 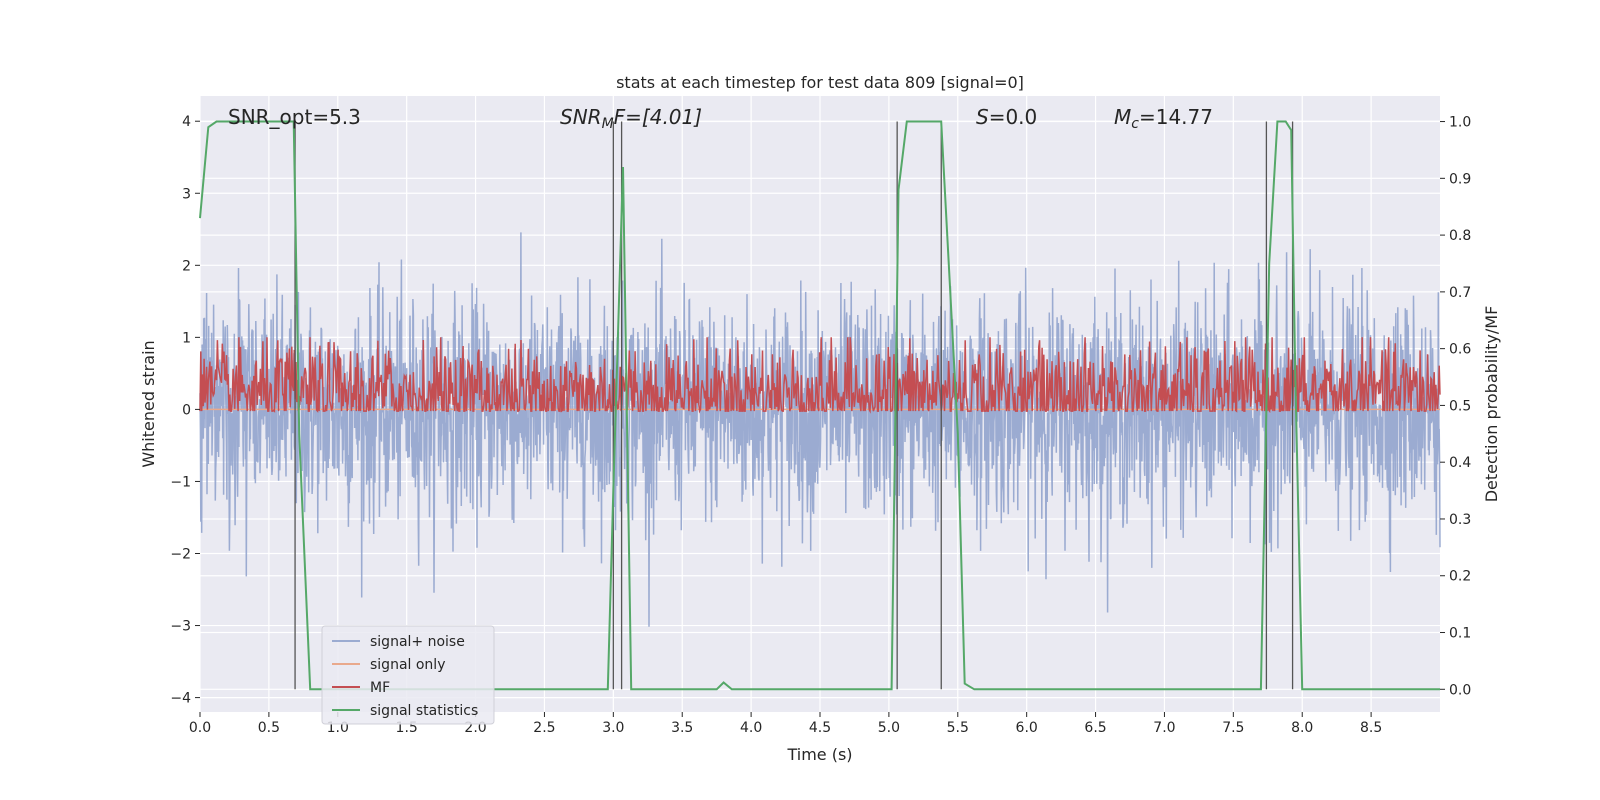 I want to click on x-tick-label: 7.5, so click(x=1233, y=728).